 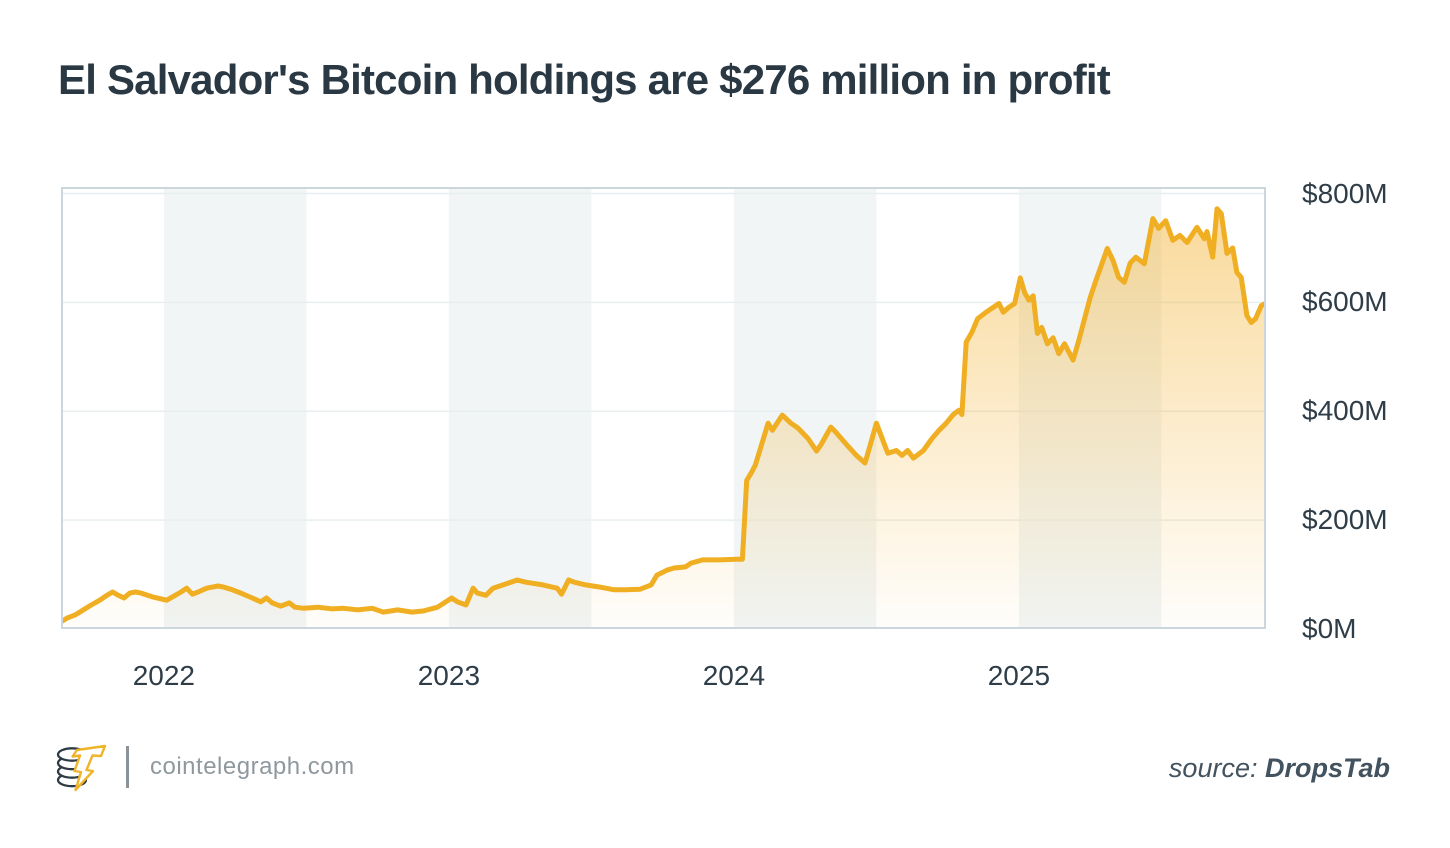 I want to click on y-axis-label: $0M, so click(x=1329, y=628).